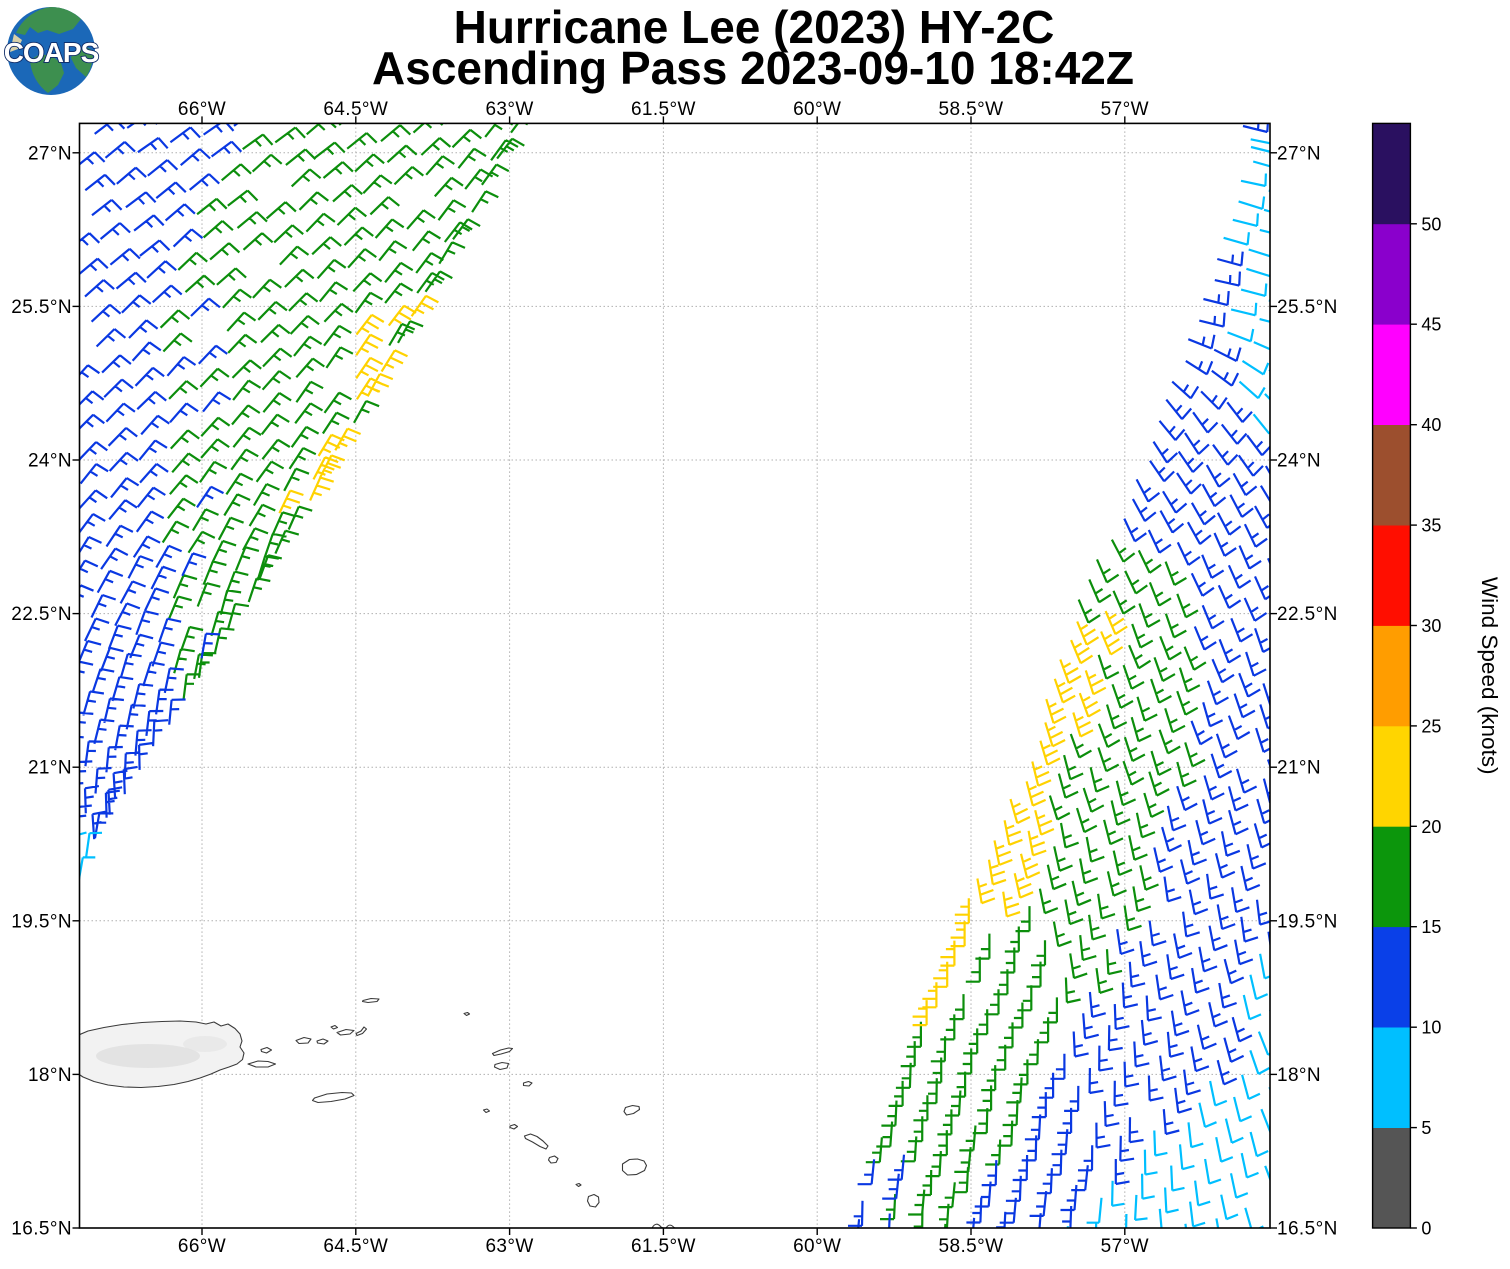 The width and height of the screenshot is (1510, 1269). I want to click on svg-text: 40, so click(1431, 425).